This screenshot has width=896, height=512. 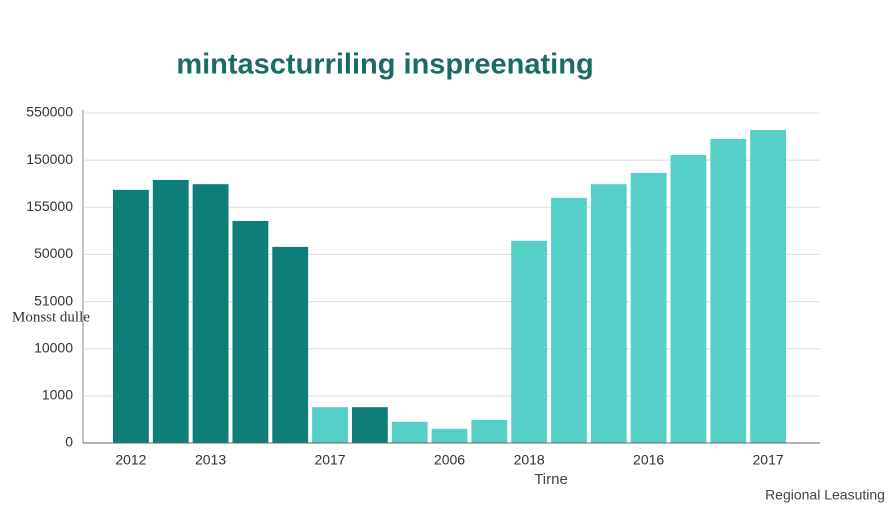 I want to click on y-tick-label: 50000, so click(x=53, y=253).